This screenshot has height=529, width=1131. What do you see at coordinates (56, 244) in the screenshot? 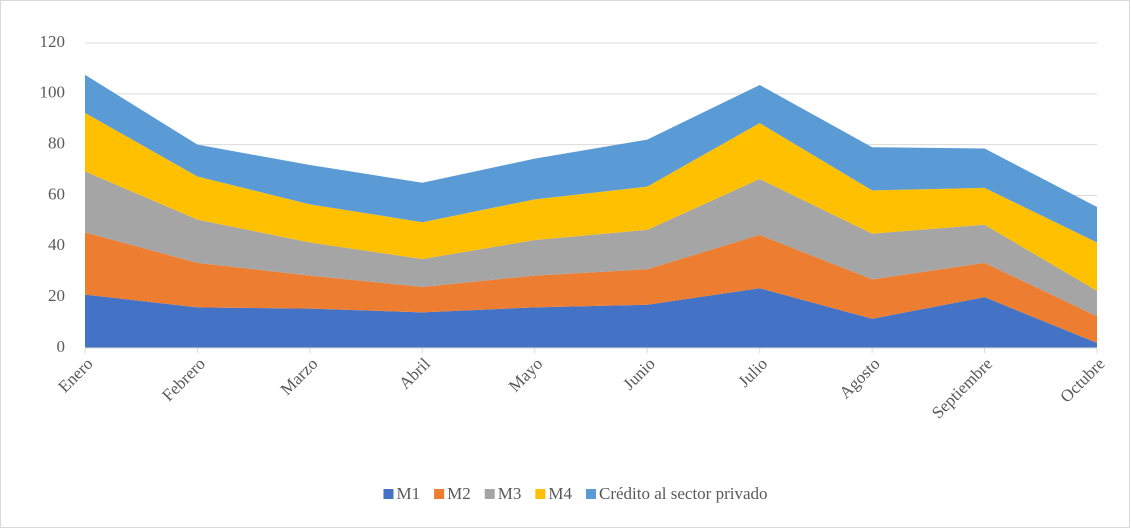
I see `y-tick-label: 40` at bounding box center [56, 244].